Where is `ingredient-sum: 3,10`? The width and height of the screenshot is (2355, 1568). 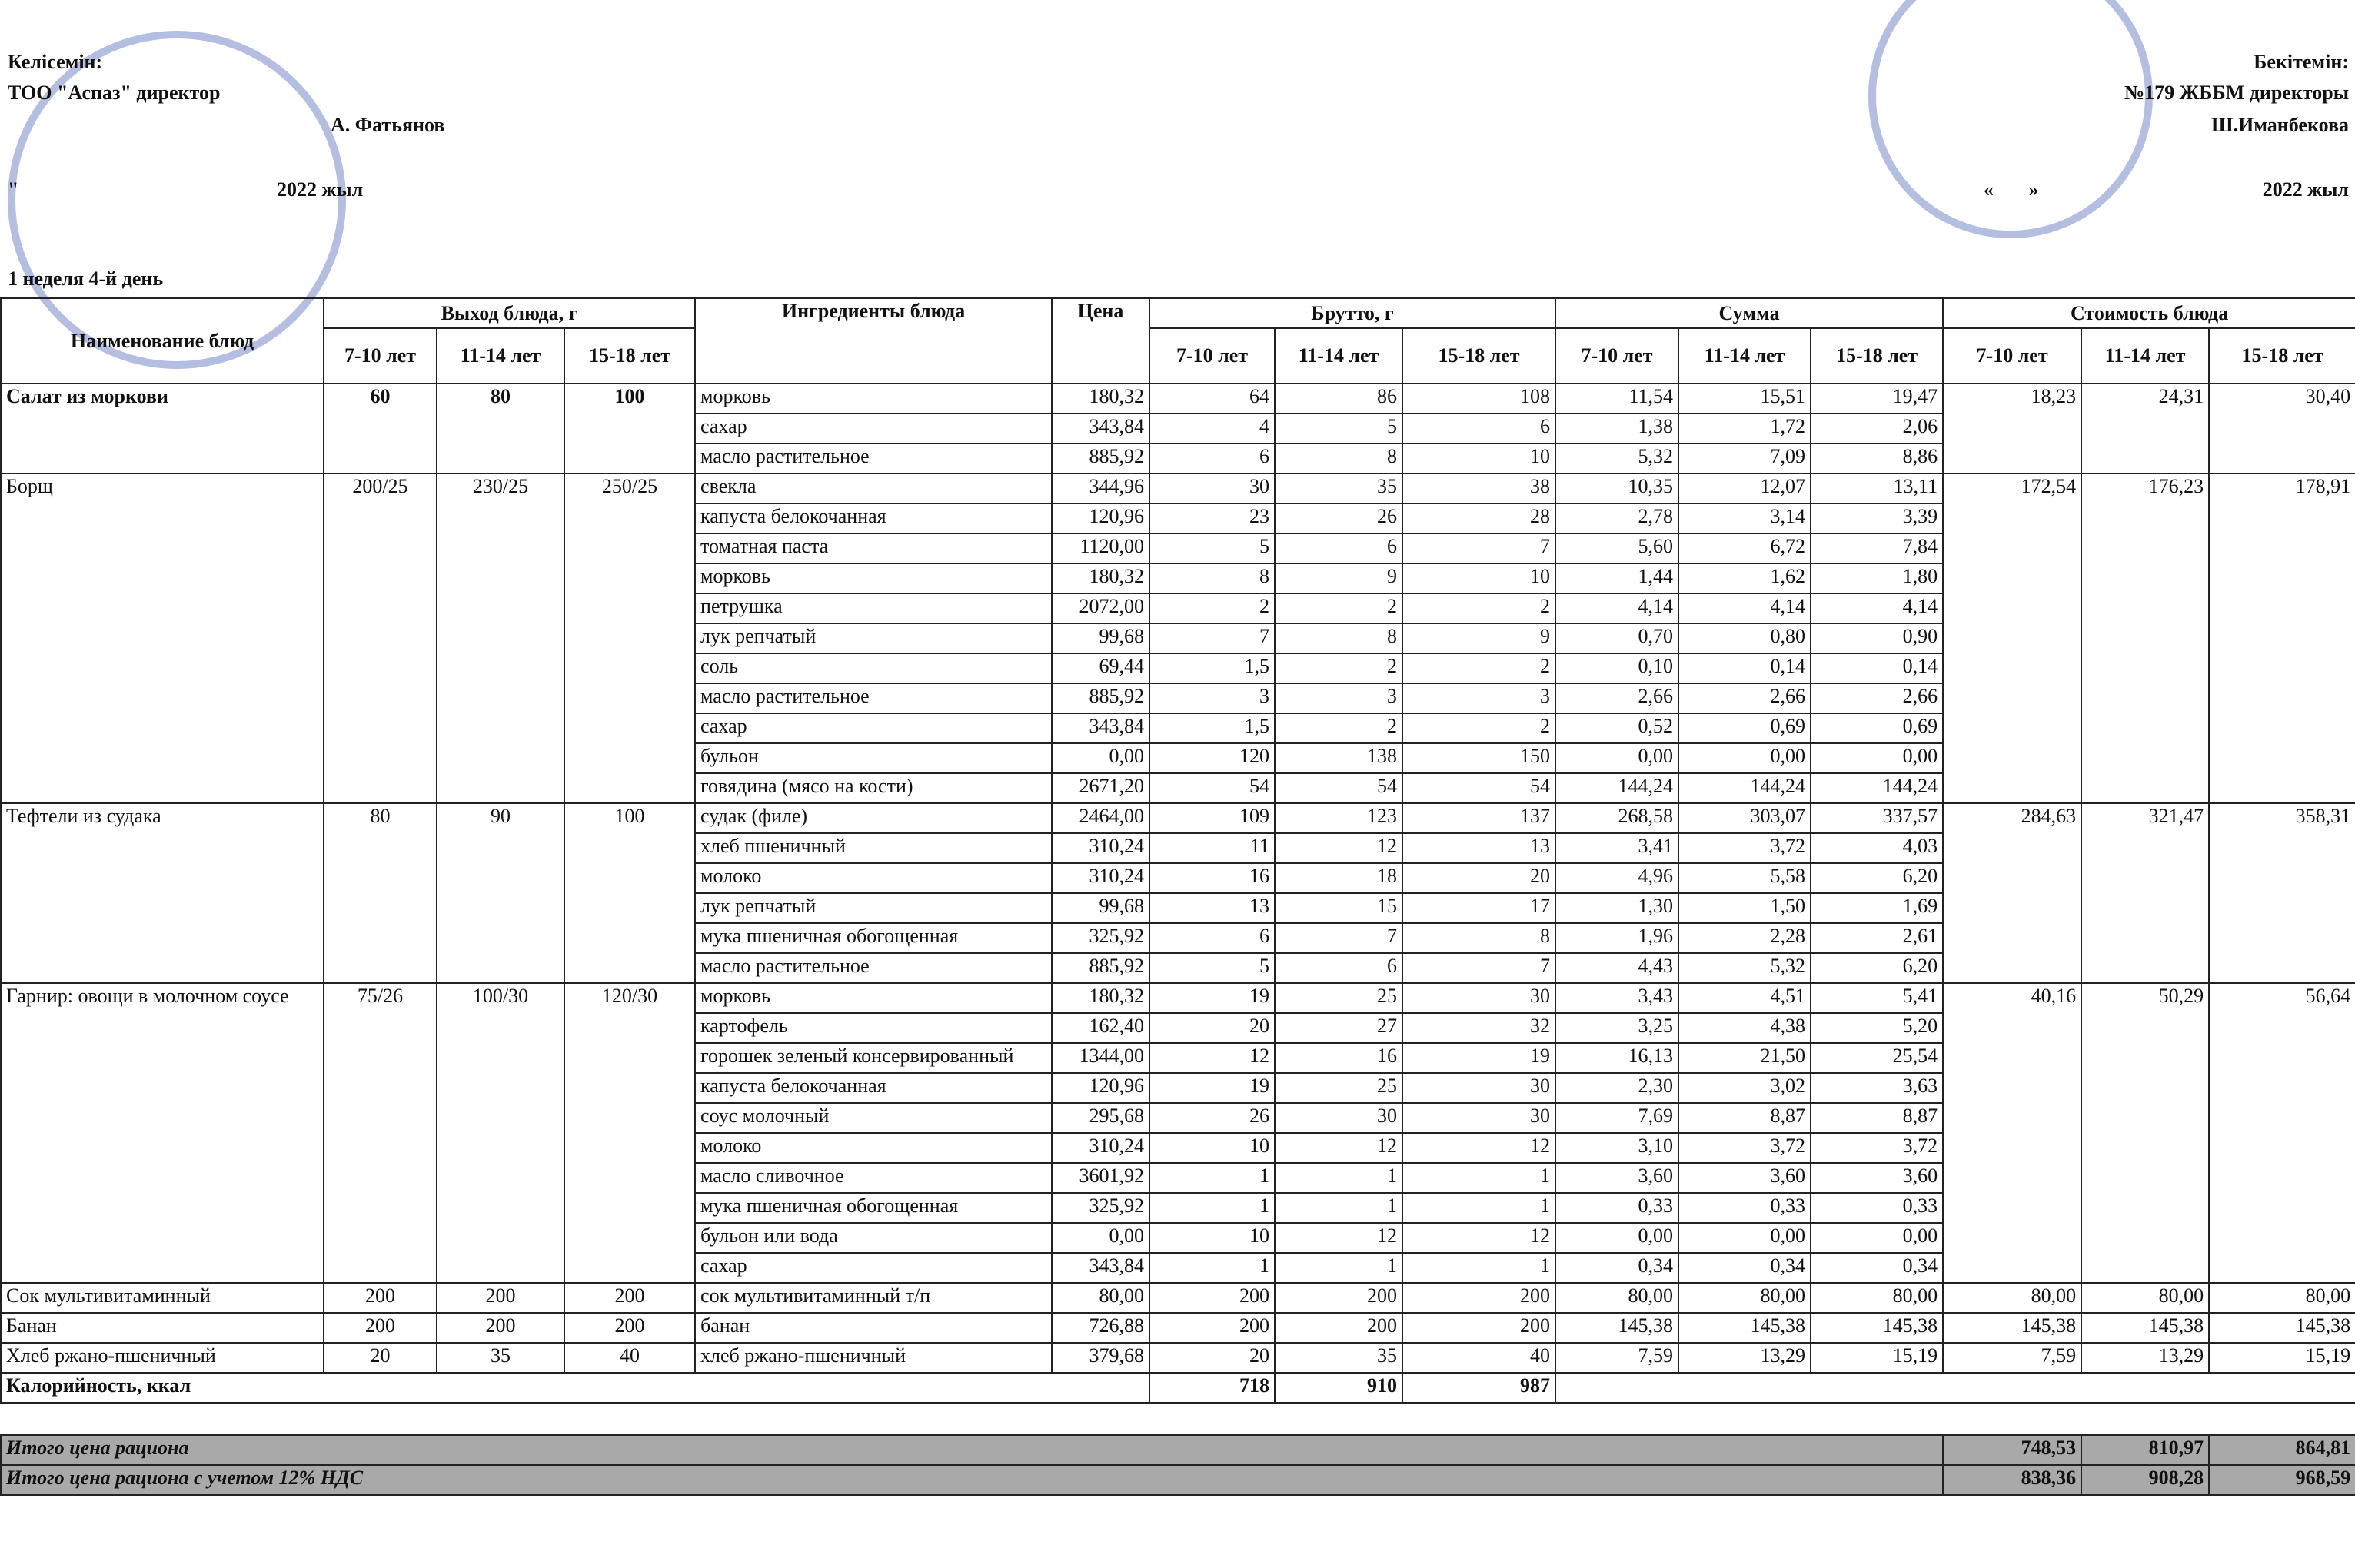
ingredient-sum: 3,10 is located at coordinates (1617, 1148).